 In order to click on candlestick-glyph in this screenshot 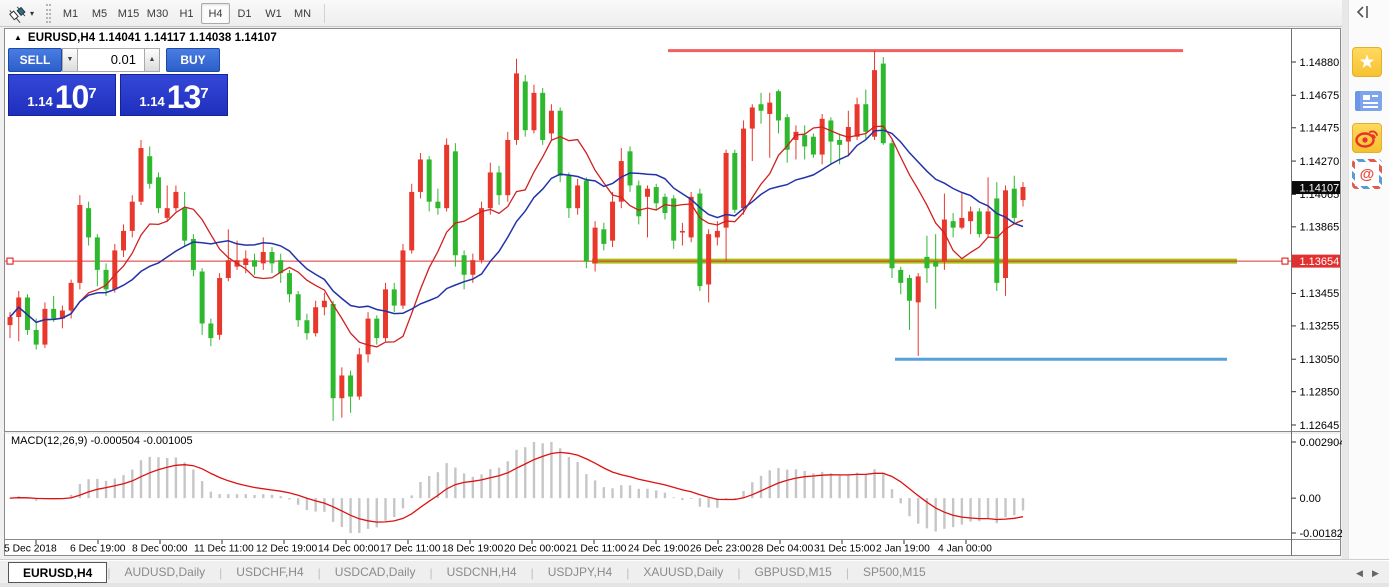, I will do `click(17, 14)`.